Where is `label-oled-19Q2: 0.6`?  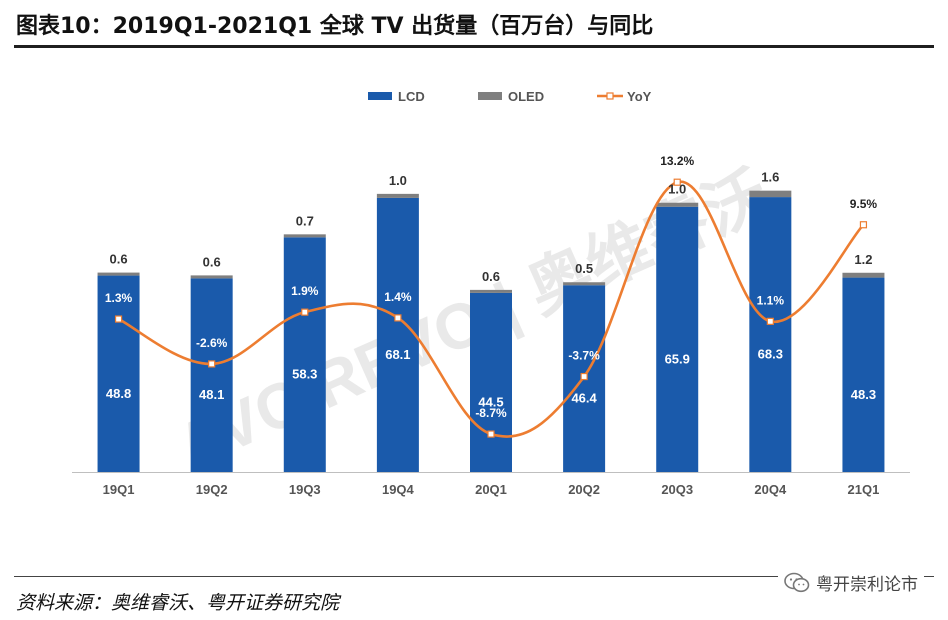 label-oled-19Q2: 0.6 is located at coordinates (212, 261).